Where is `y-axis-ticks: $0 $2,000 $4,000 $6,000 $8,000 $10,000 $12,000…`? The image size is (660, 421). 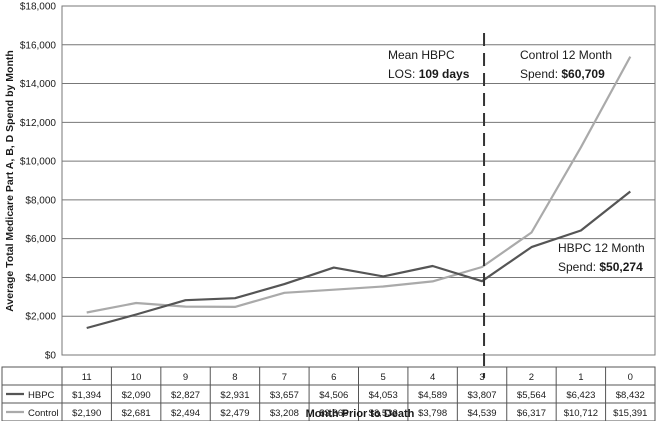 y-axis-ticks: $0 $2,000 $4,000 $6,000 $8,000 $10,000 $12,000… is located at coordinates (38, 182).